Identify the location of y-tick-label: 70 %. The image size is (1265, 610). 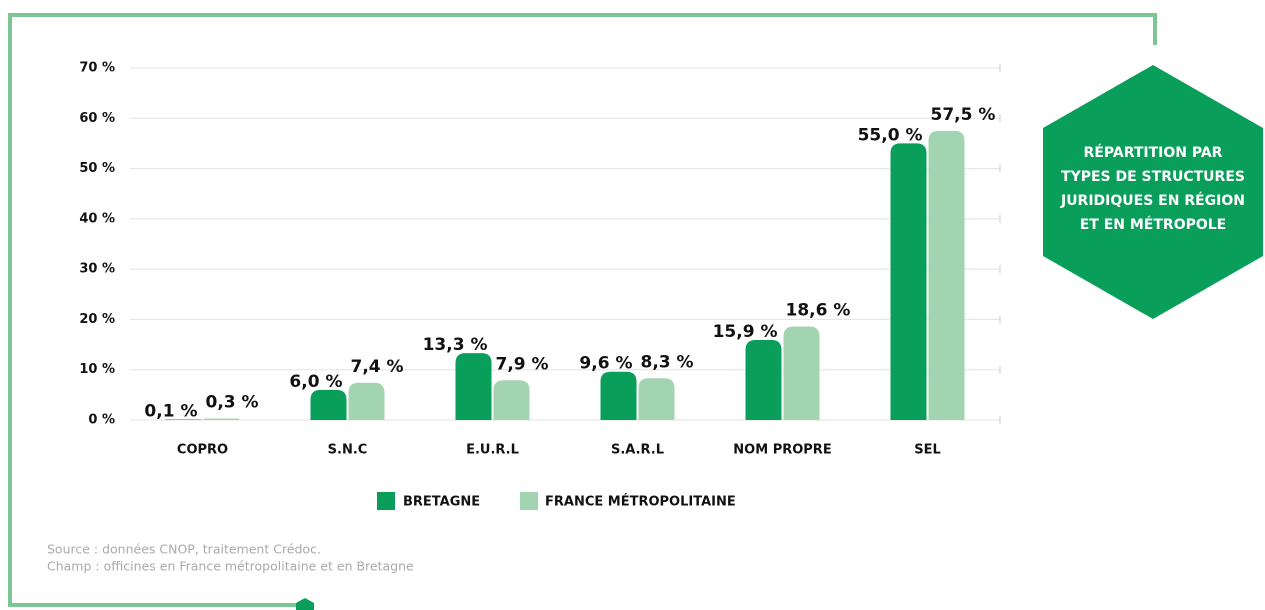
(97, 68).